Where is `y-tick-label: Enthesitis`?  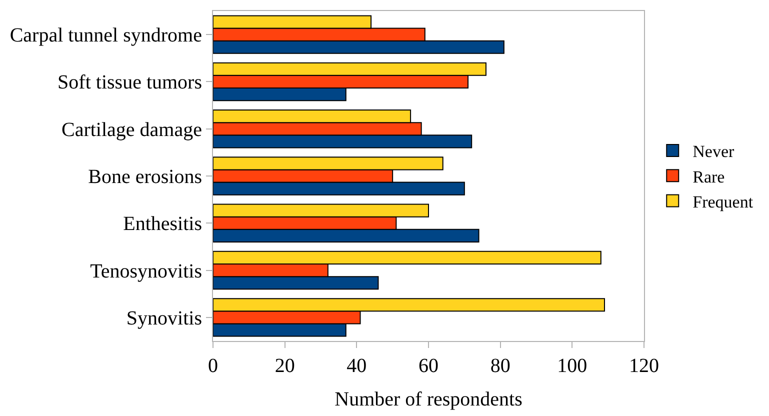
y-tick-label: Enthesitis is located at coordinates (162, 224).